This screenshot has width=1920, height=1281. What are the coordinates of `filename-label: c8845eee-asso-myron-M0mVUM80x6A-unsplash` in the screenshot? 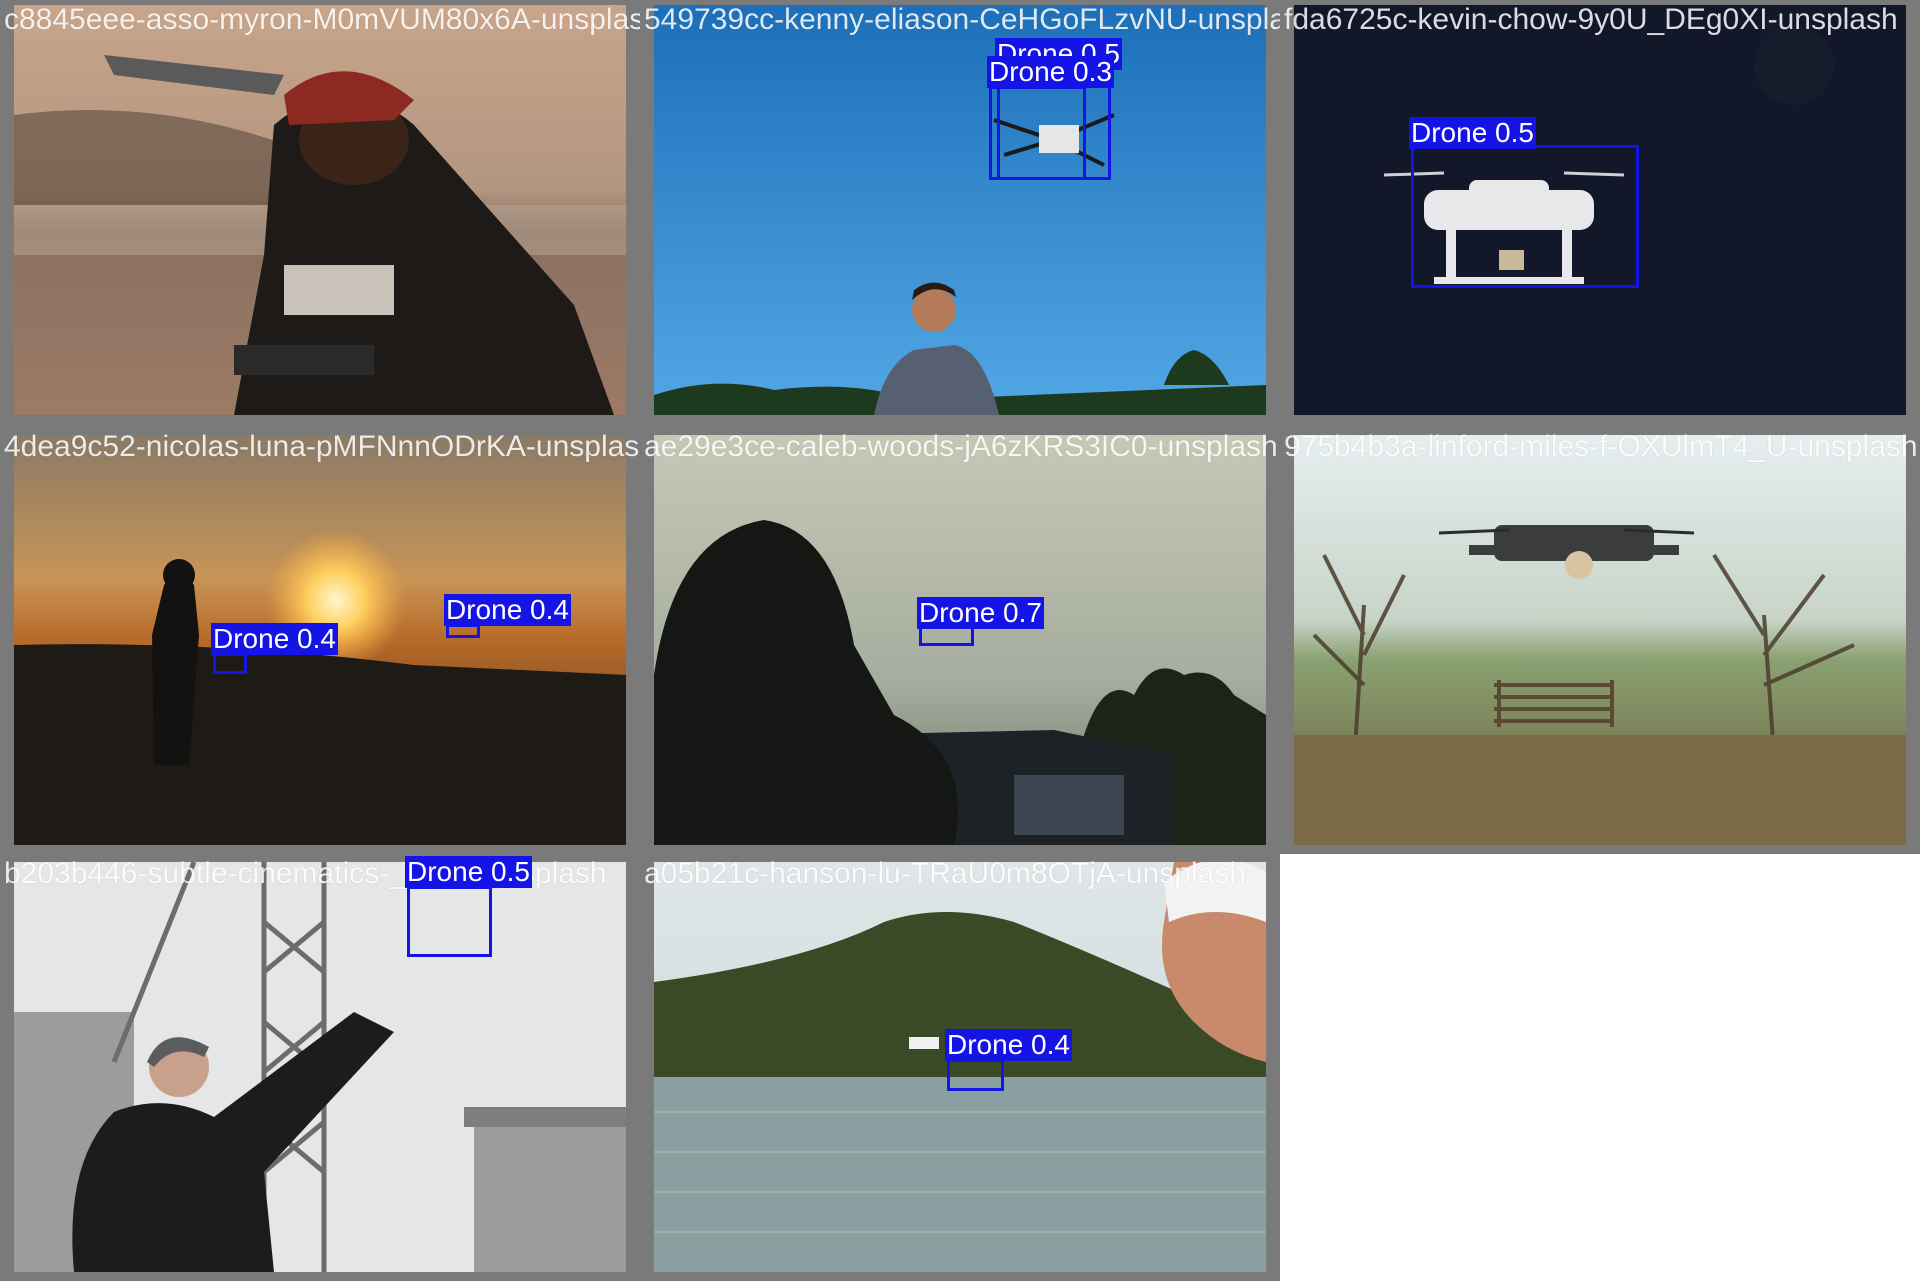 It's located at (322, 19).